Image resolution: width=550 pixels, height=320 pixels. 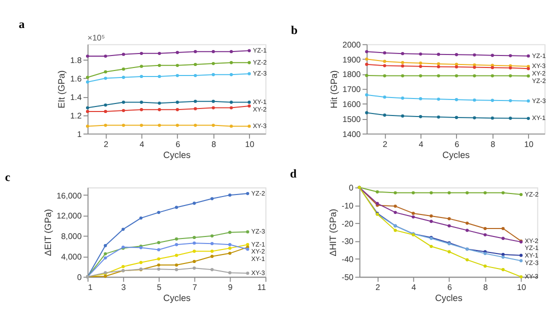 What do you see at coordinates (250, 144) in the screenshot?
I see `x-tick-label: 10` at bounding box center [250, 144].